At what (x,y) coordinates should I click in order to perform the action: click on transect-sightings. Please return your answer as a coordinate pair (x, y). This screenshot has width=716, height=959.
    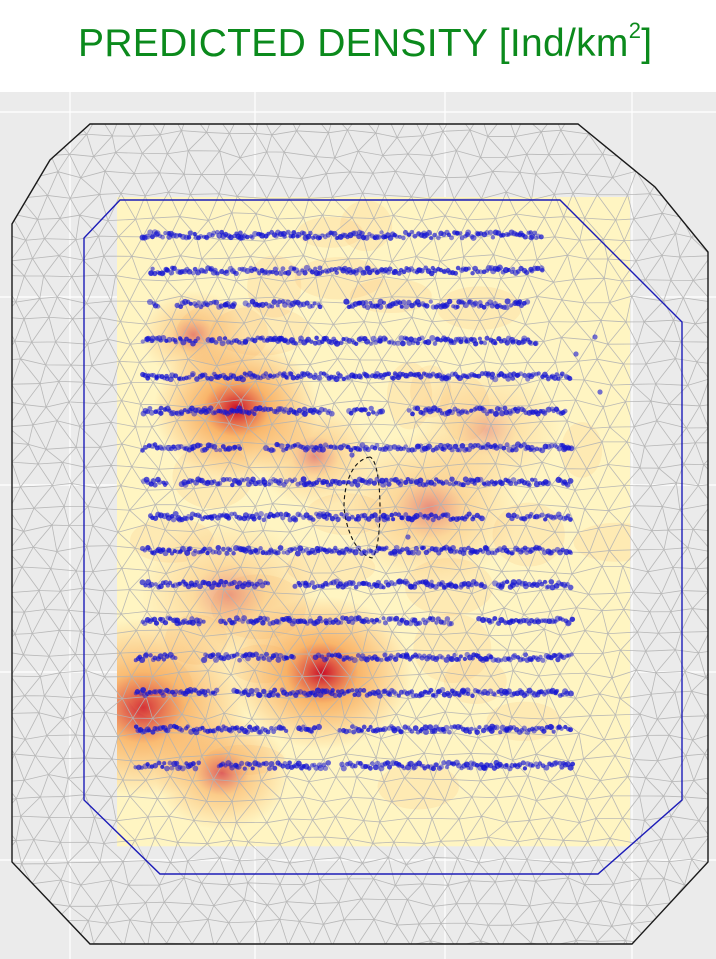
    Looking at the image, I should click on (341, 235).